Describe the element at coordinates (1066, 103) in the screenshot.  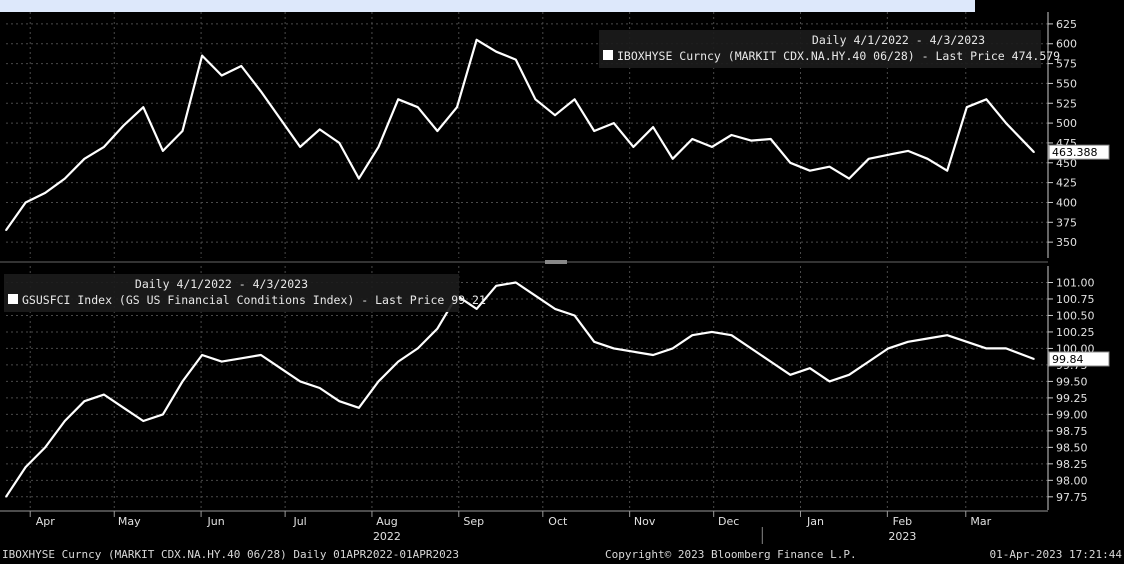
I see `y-tick-label: 525` at that location.